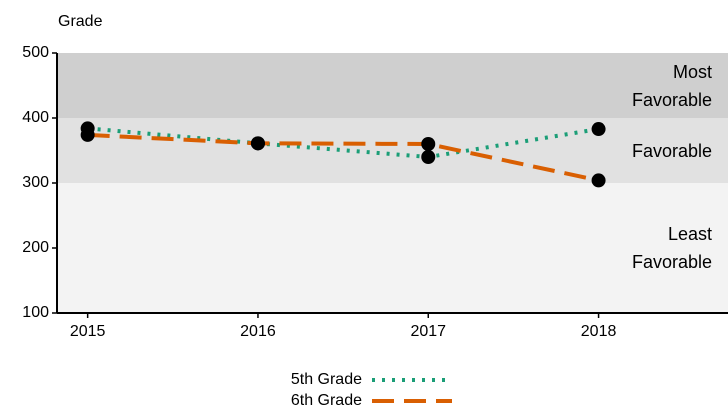 Image resolution: width=728 pixels, height=413 pixels. Describe the element at coordinates (599, 331) in the screenshot. I see `x-tick-label: 2018` at that location.